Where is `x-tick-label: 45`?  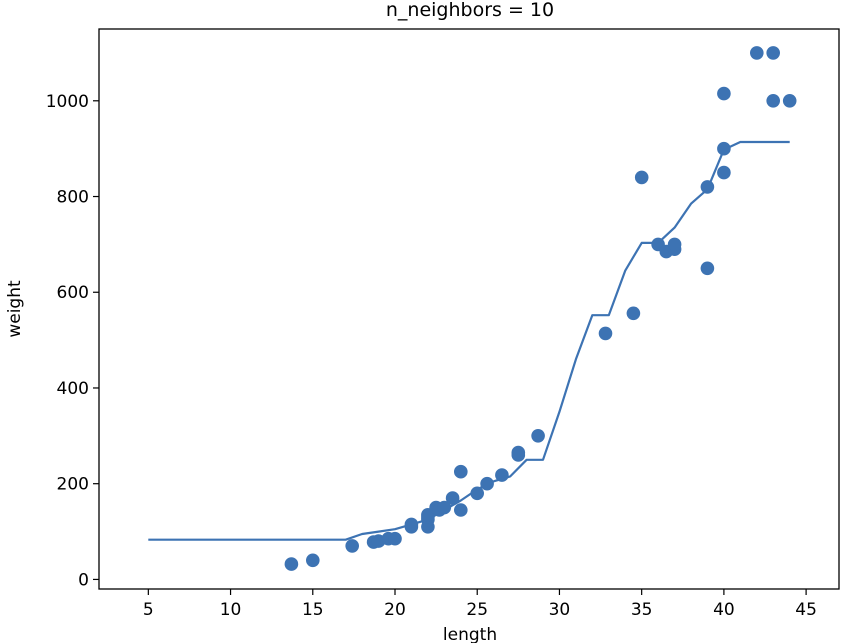 x-tick-label: 45 is located at coordinates (806, 610).